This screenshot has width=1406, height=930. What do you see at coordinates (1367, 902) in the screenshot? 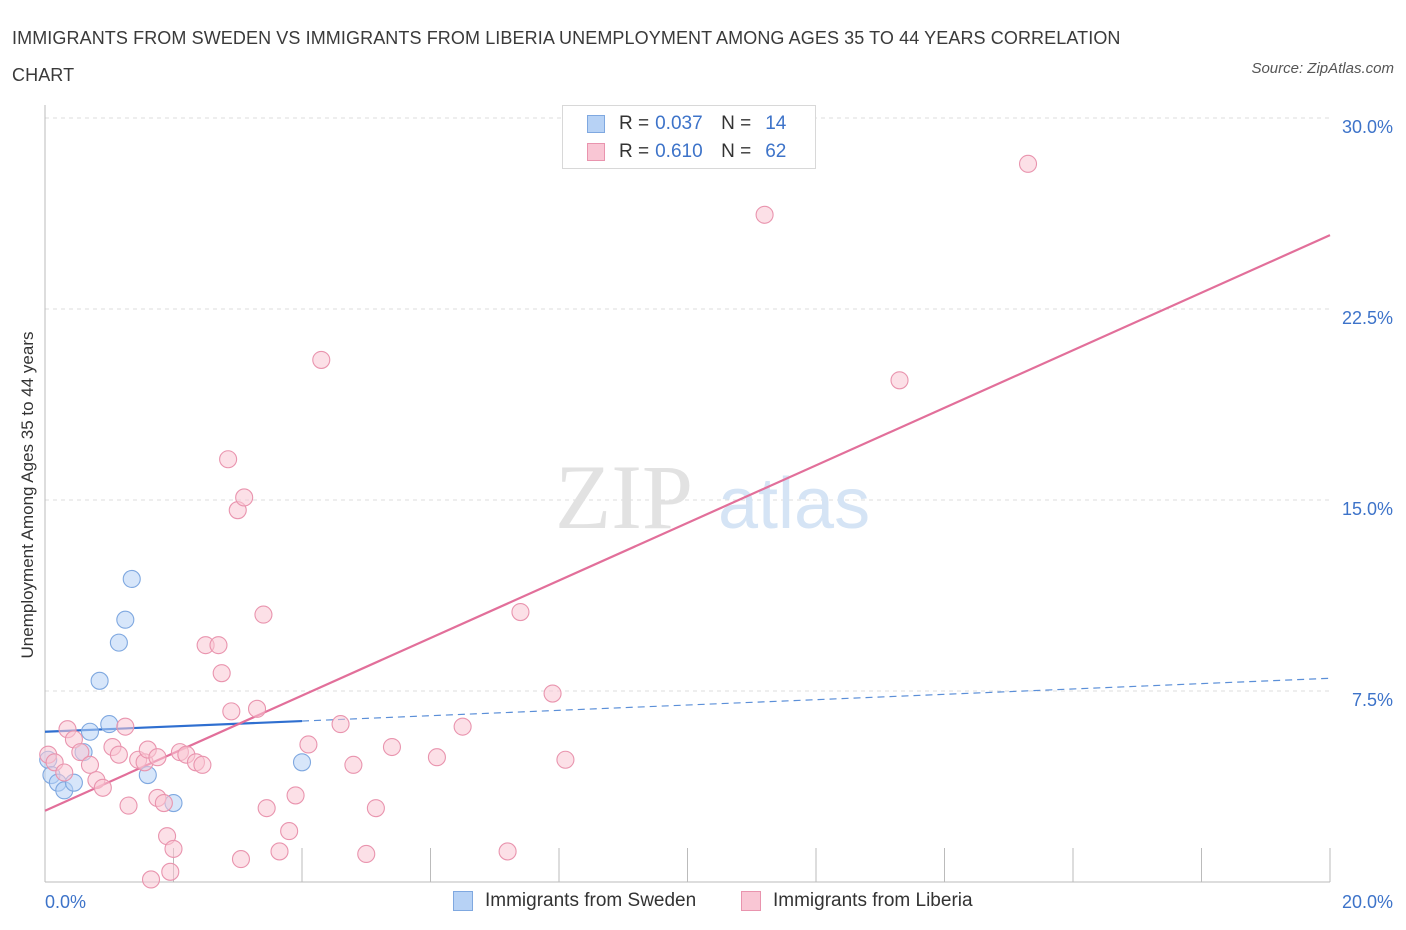
I see `x-tick-label: 20.0%` at bounding box center [1367, 902].